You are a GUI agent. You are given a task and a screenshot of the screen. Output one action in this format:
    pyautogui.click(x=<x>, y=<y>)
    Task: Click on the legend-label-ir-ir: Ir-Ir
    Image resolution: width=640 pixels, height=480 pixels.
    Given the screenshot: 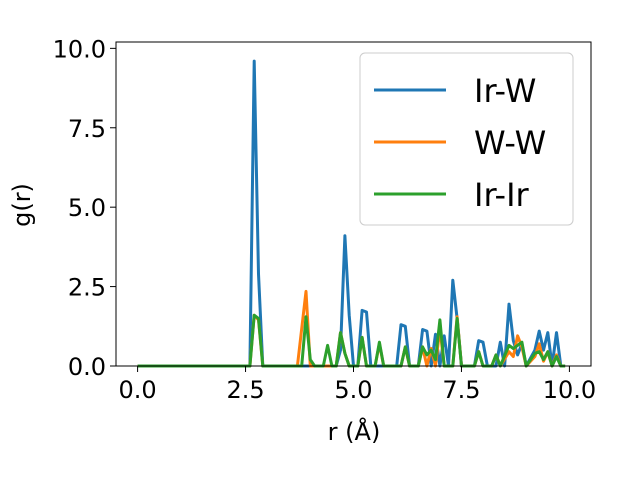 What is the action you would take?
    pyautogui.click(x=502, y=195)
    